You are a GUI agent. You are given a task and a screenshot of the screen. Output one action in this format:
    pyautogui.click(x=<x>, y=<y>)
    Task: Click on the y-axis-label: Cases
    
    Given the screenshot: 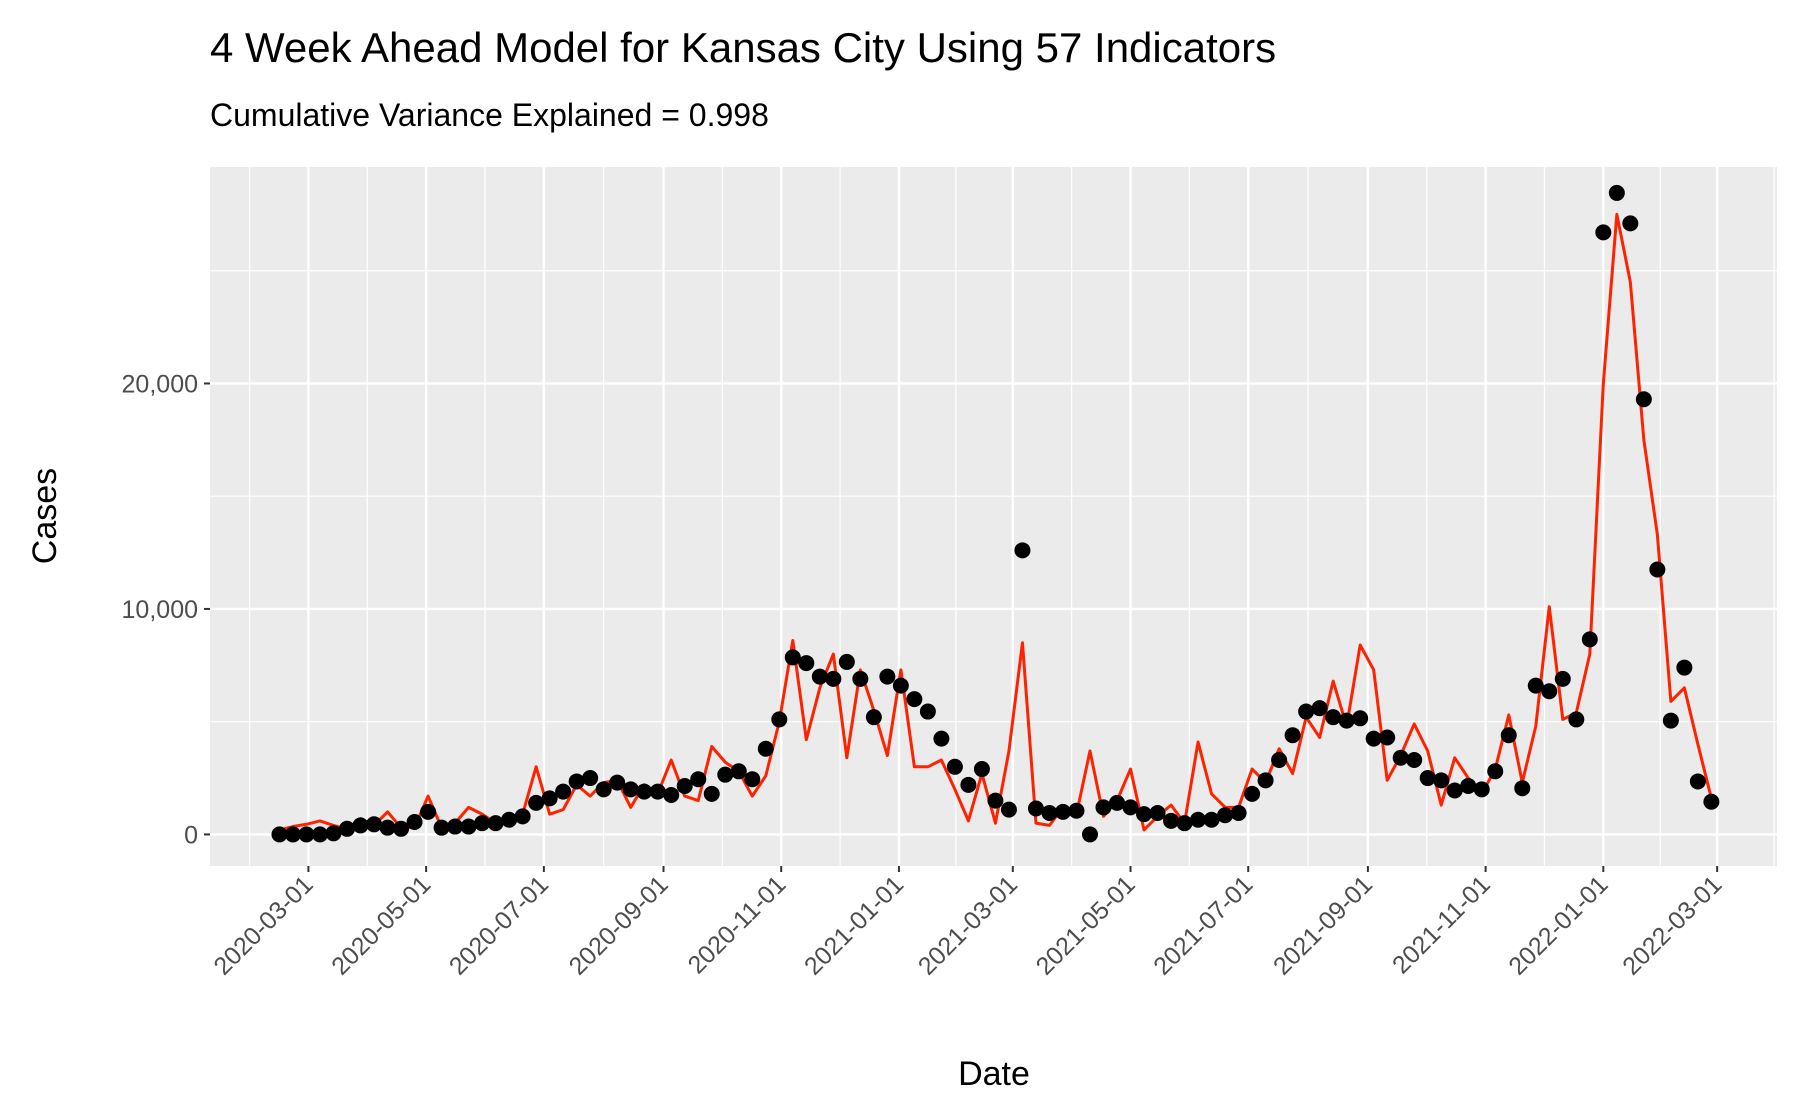 What is the action you would take?
    pyautogui.click(x=45, y=516)
    